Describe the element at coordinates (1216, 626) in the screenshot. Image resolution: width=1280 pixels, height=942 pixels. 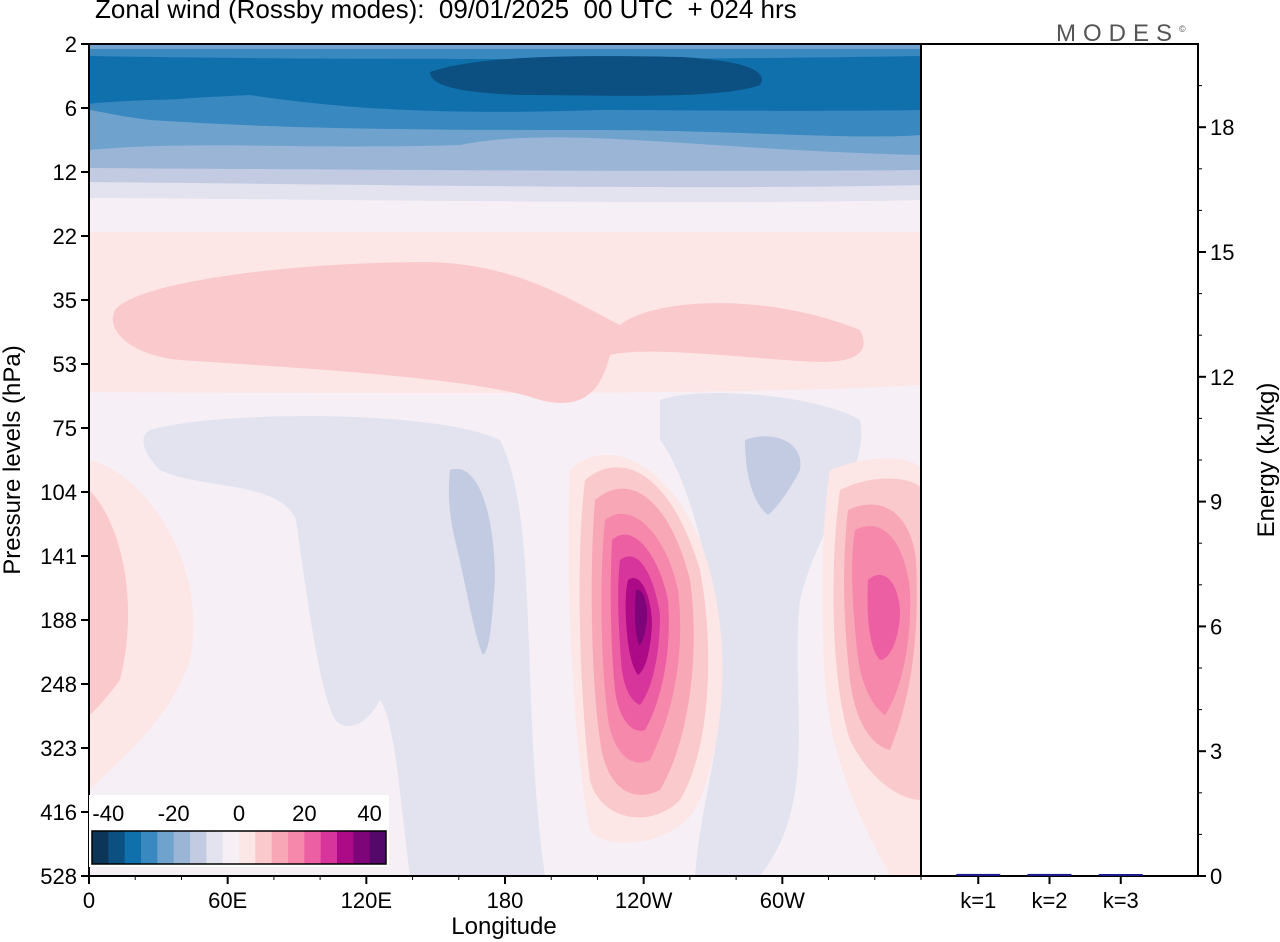
I see `energy-tick-label: 6` at that location.